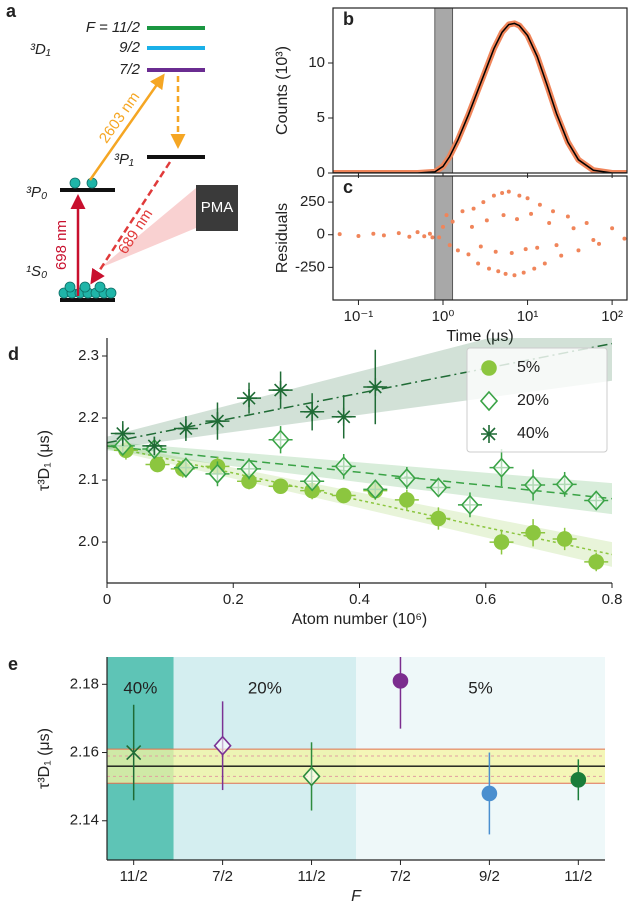 The height and width of the screenshot is (918, 629). I want to click on panel-label: d, so click(13, 354).